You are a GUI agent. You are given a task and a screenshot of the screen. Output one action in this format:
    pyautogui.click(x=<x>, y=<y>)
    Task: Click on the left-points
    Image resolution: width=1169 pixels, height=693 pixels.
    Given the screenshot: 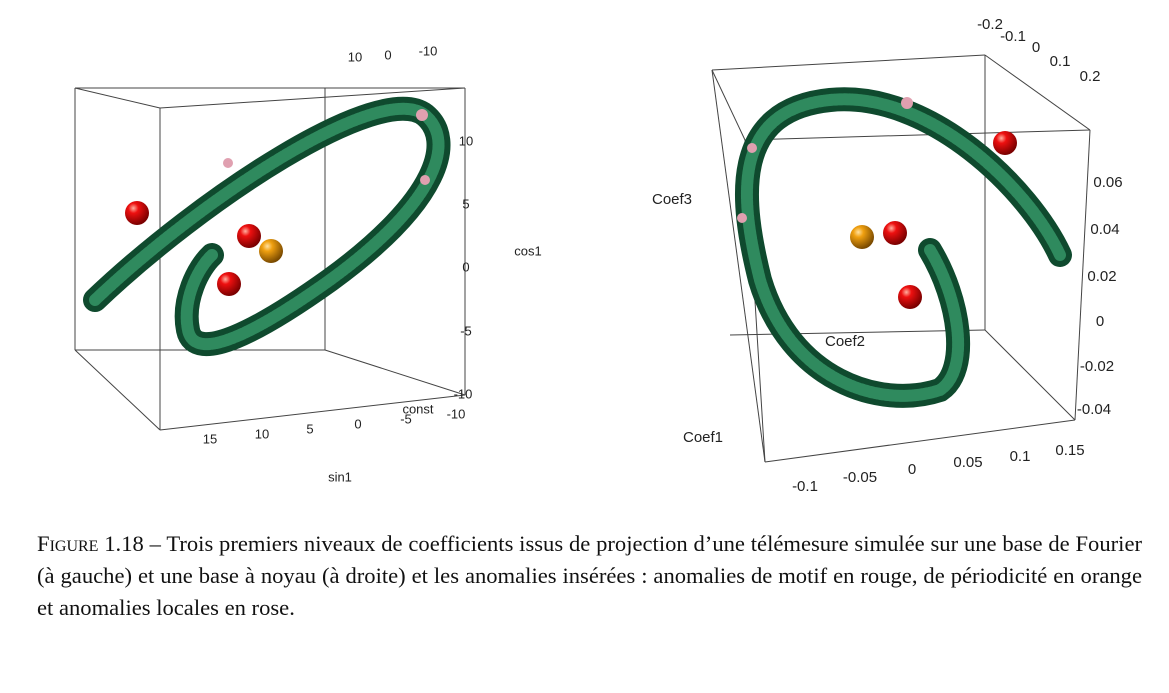 What is the action you would take?
    pyautogui.click(x=204, y=248)
    